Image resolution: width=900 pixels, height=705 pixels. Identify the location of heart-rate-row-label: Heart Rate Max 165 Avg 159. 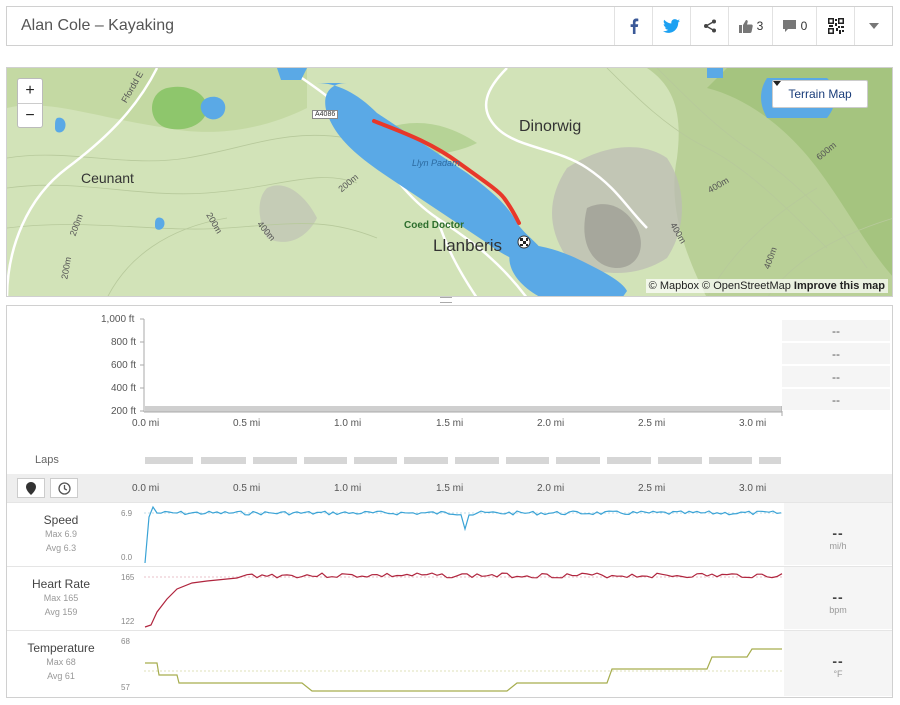
(61, 598).